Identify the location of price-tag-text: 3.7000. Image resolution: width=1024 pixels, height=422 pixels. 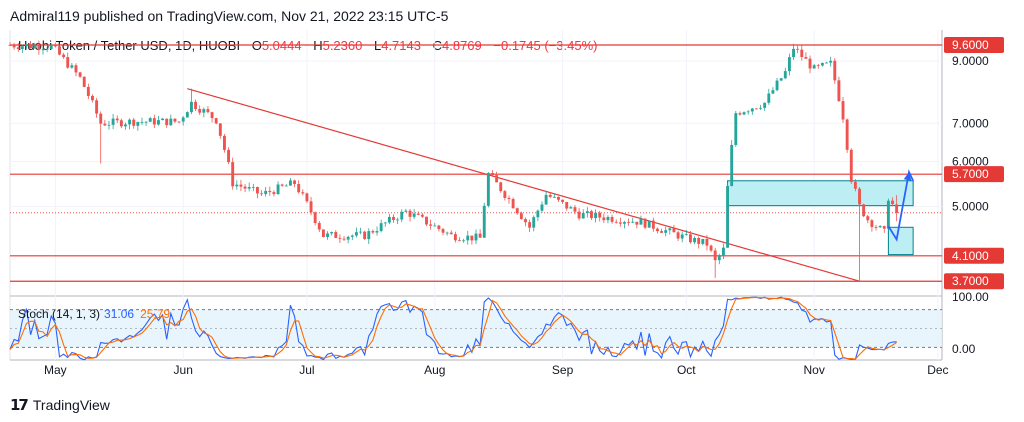
(970, 281).